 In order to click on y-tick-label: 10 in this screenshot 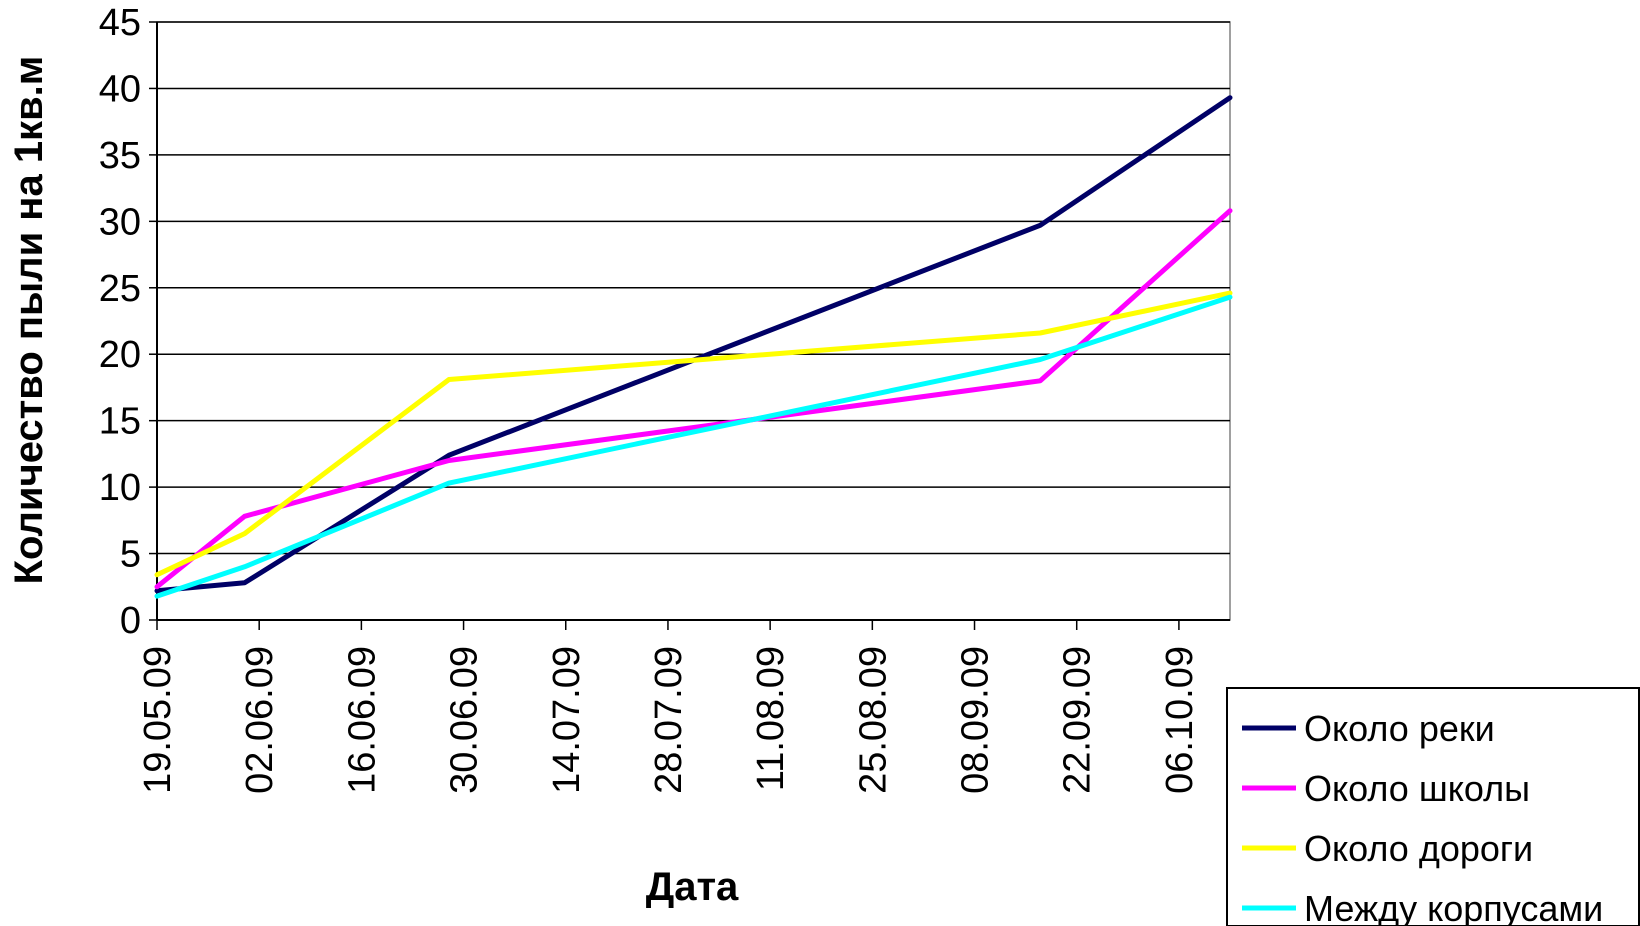, I will do `click(120, 488)`.